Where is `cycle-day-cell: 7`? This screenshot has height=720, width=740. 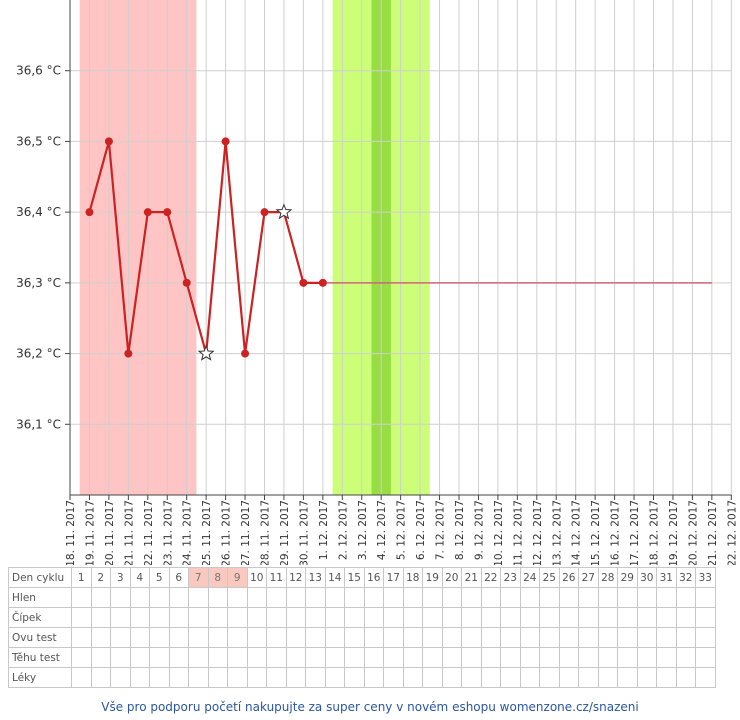
cycle-day-cell: 7 is located at coordinates (198, 577).